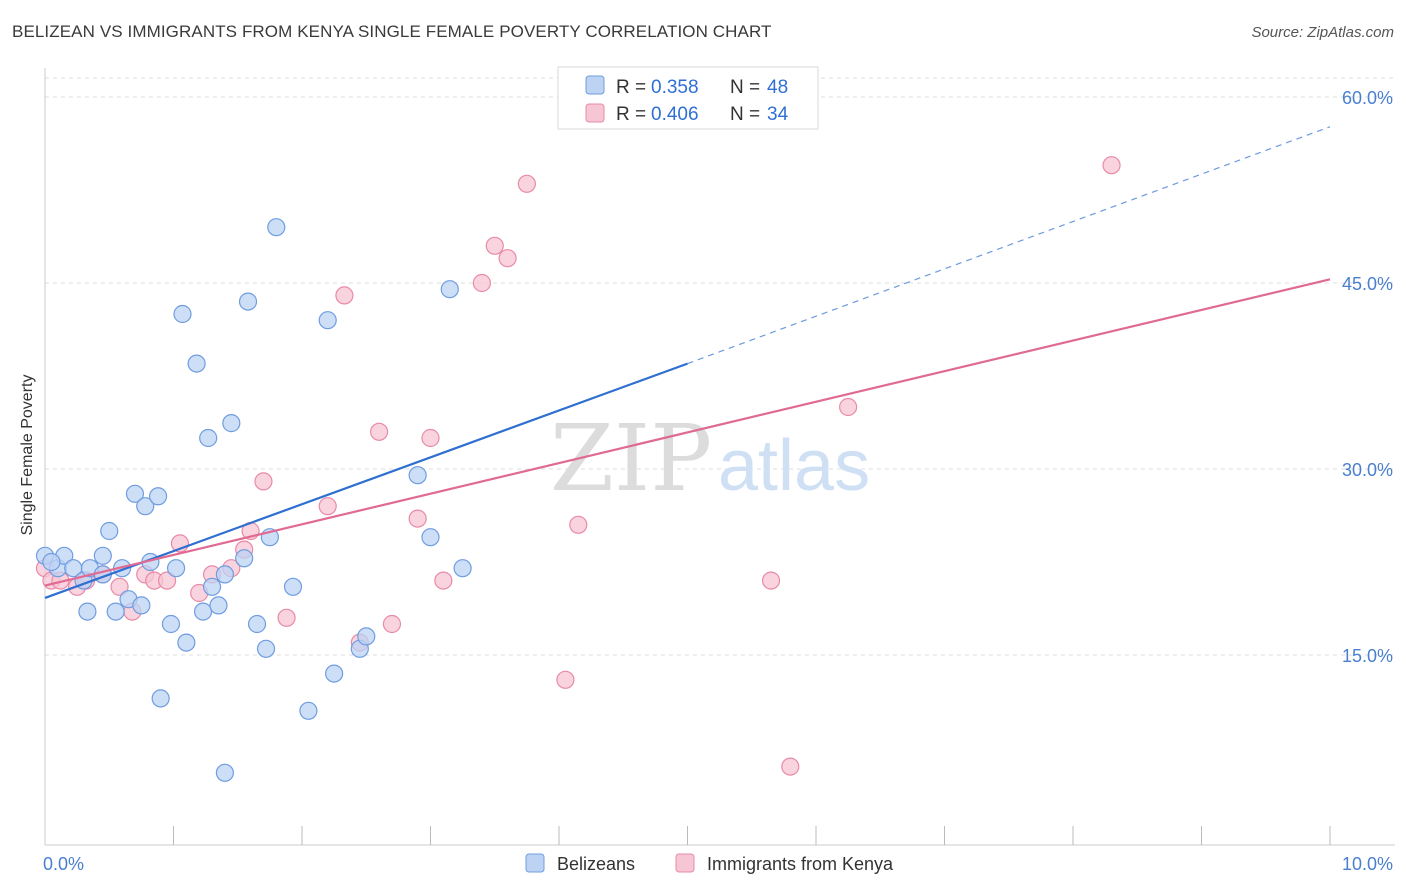 This screenshot has height=892, width=1406. Describe the element at coordinates (595, 113) in the screenshot. I see `legend-swatch-kenya` at that location.